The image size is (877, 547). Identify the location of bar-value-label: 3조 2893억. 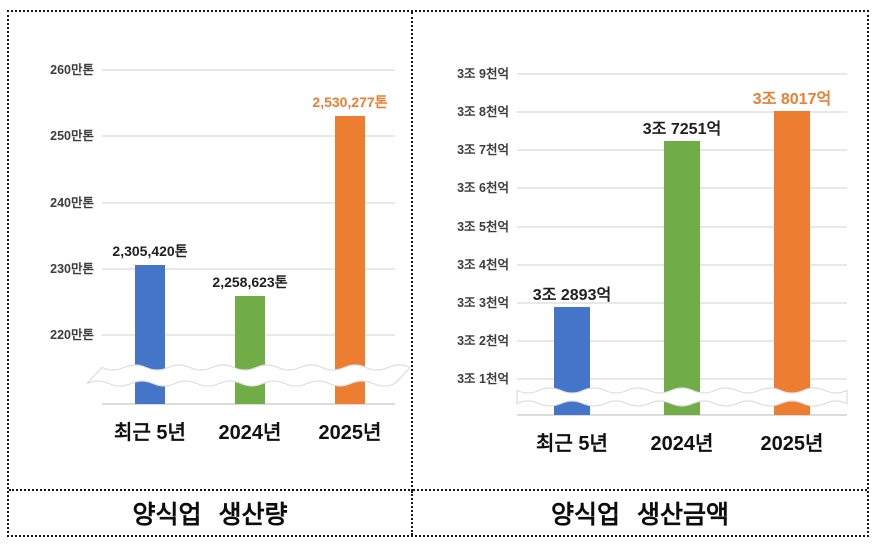
(572, 295).